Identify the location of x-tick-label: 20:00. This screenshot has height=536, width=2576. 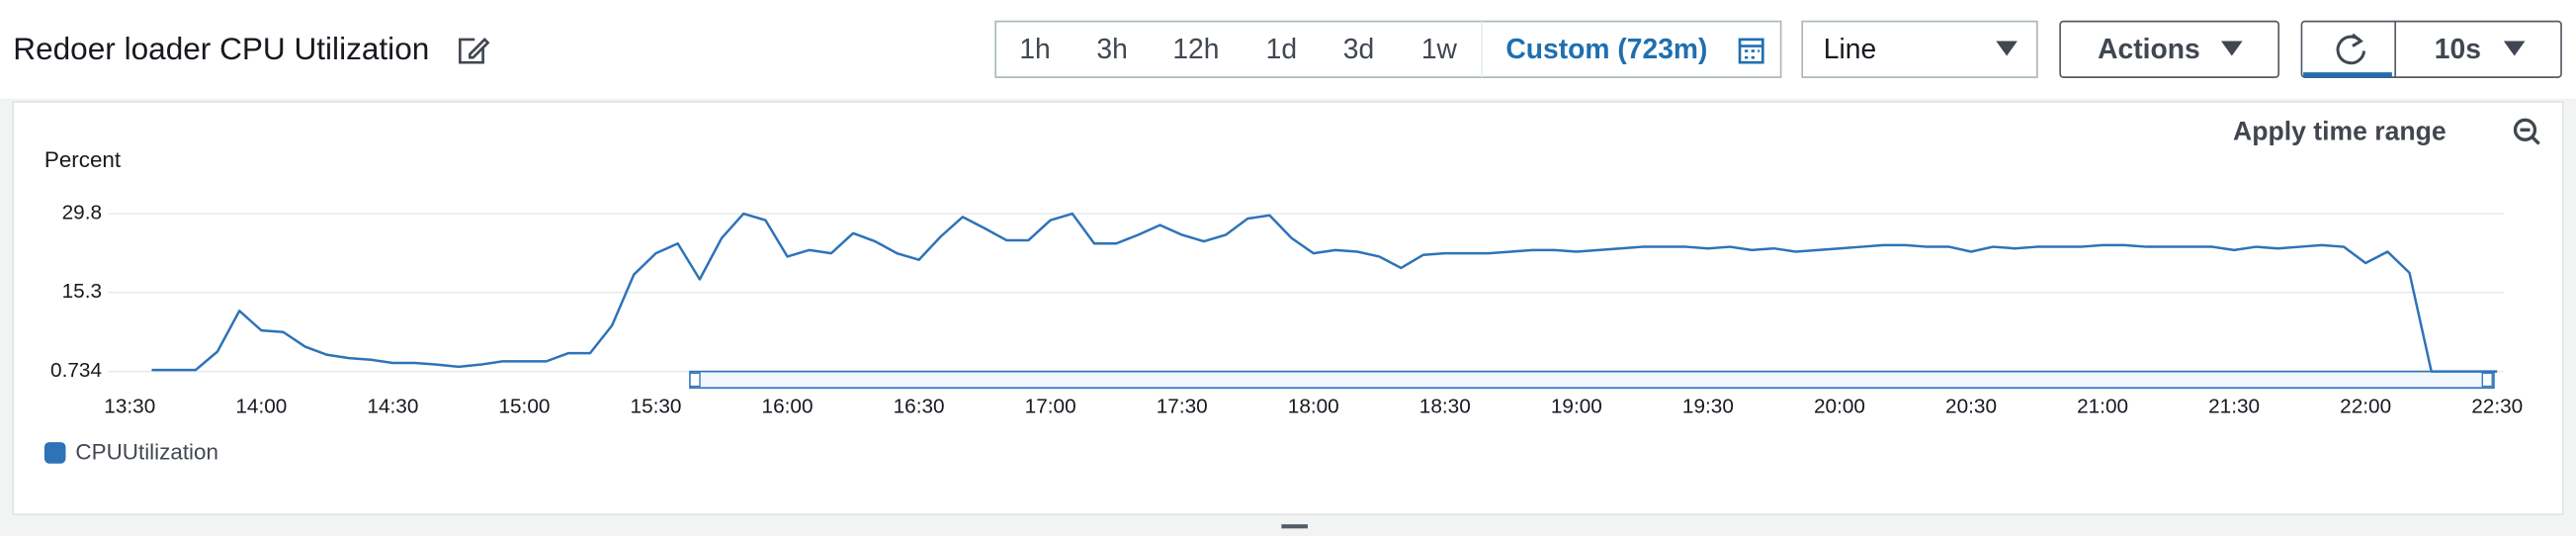
(1839, 407).